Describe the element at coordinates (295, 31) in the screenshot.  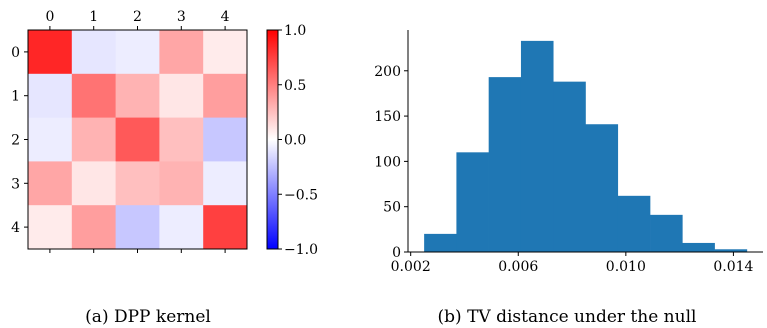
I see `colorbar-tick-label-0: 1.0` at that location.